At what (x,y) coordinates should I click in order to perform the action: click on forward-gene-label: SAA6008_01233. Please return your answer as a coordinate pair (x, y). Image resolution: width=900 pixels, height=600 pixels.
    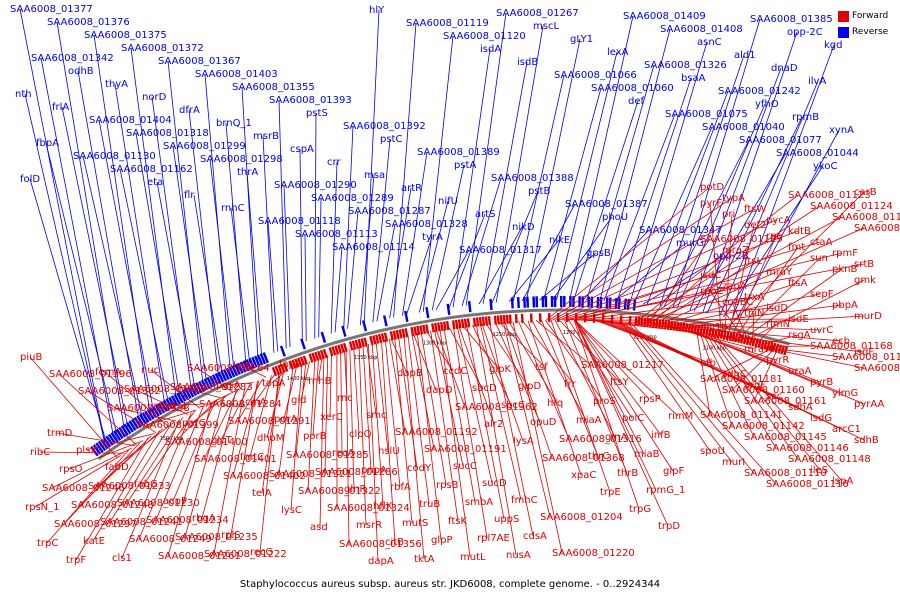
    Looking at the image, I should click on (129, 486).